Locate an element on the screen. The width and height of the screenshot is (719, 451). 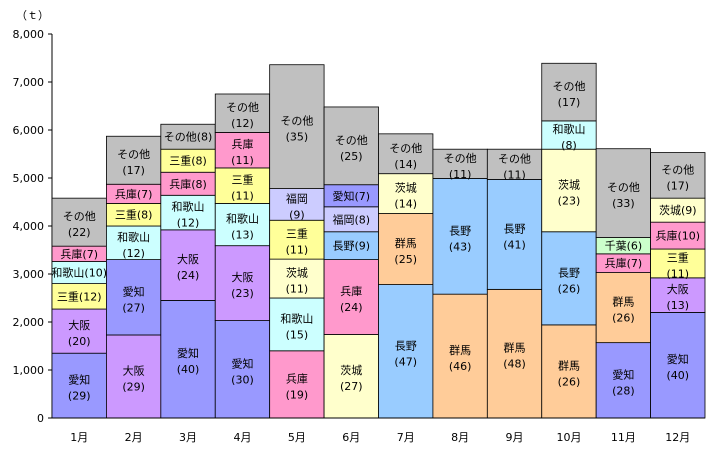
y-tick-label: 0 is located at coordinates (40, 418).